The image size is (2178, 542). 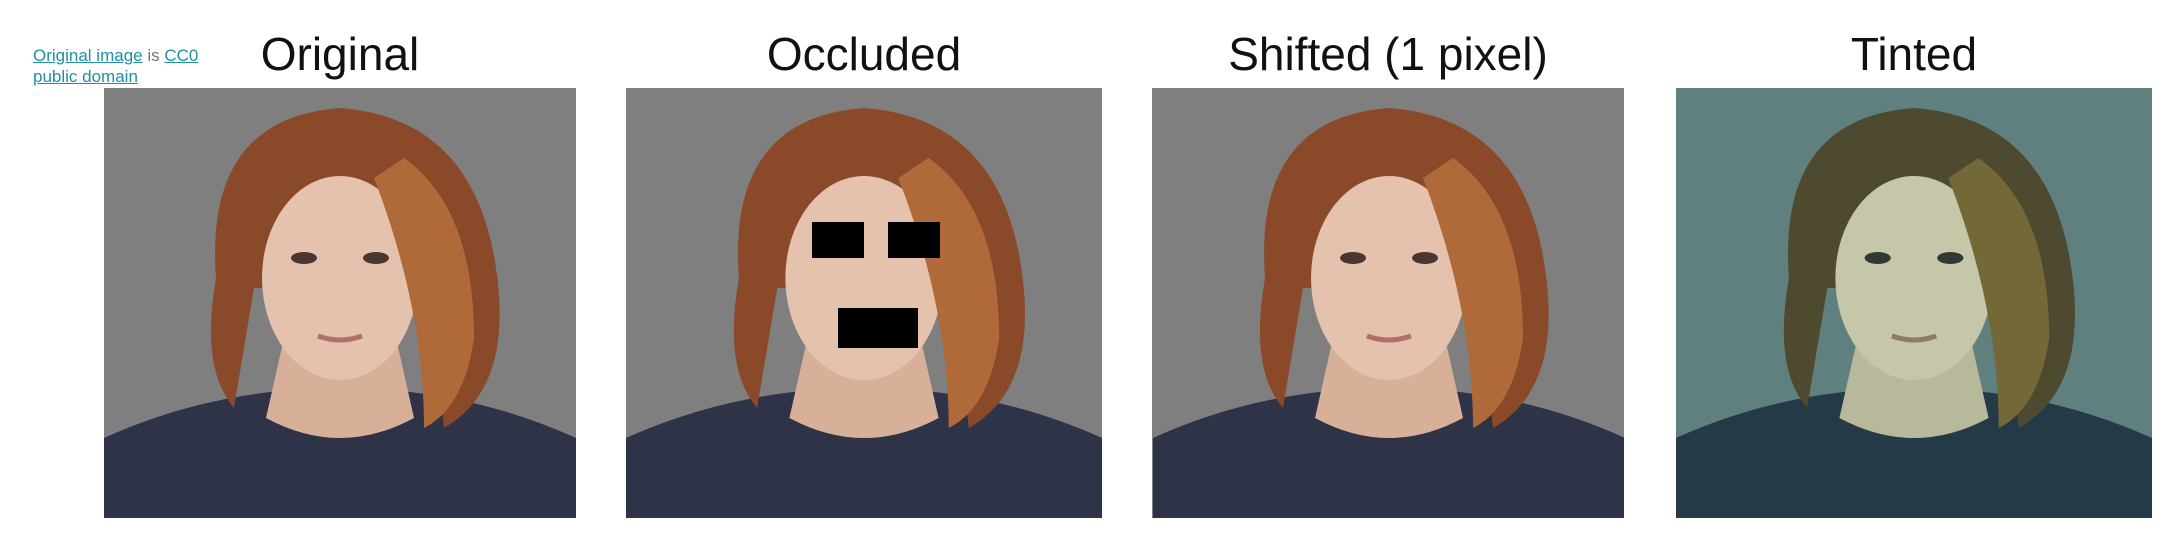 What do you see at coordinates (838, 240) in the screenshot?
I see `occlusion-left-eye` at bounding box center [838, 240].